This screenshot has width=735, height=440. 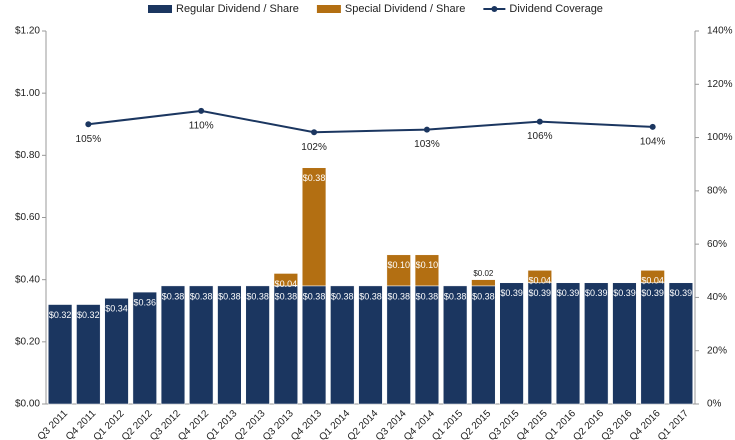 What do you see at coordinates (27, 31) in the screenshot?
I see `y-tick-label: $1.20` at bounding box center [27, 31].